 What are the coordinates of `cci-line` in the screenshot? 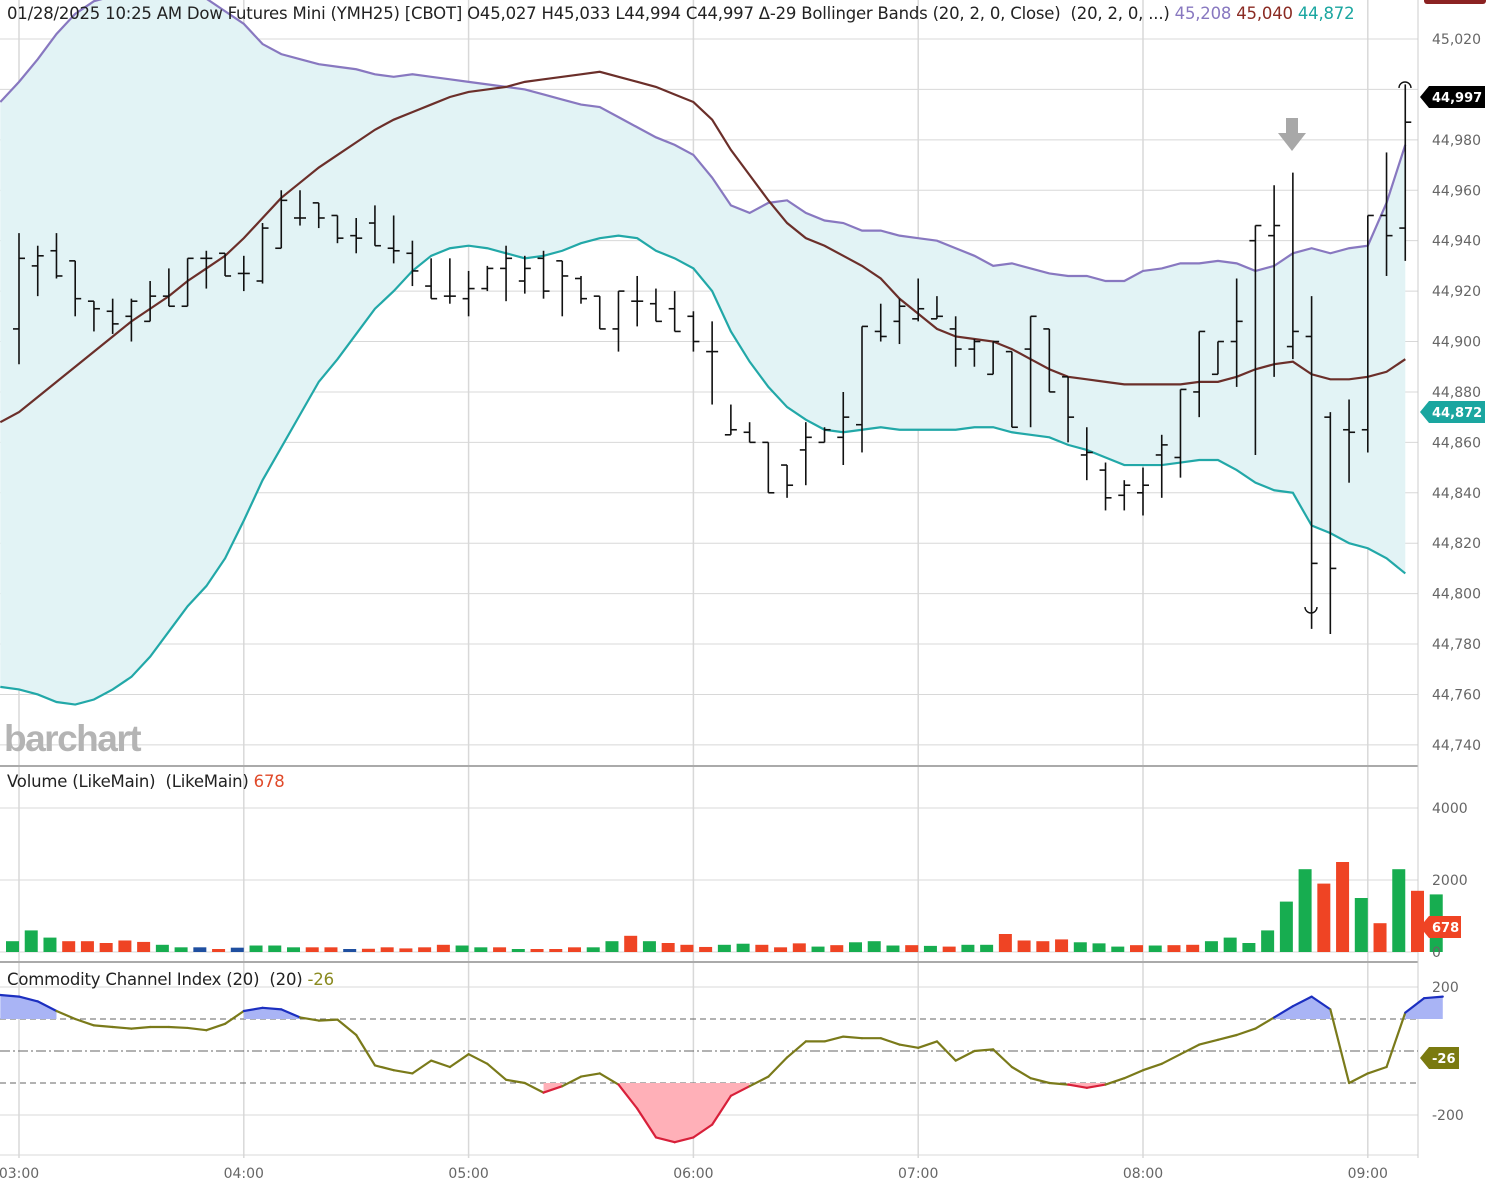 It's located at (722, 1068).